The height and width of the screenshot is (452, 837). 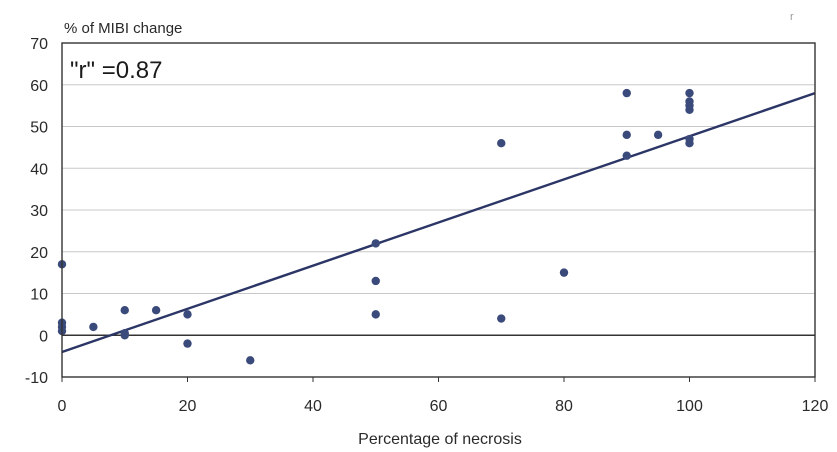 I want to click on y-tick-label: 30, so click(x=39, y=211).